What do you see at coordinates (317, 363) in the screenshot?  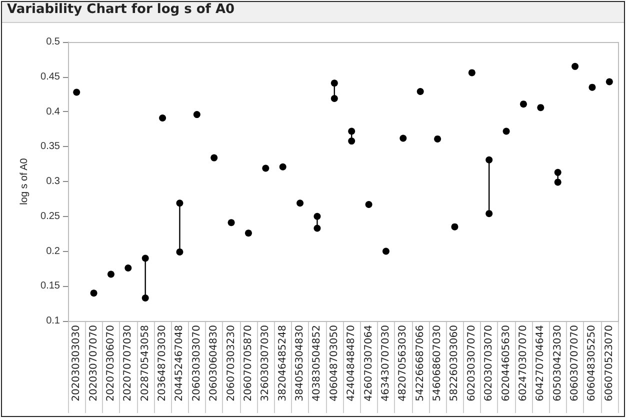 I see `x-tick-label: 403830504852` at bounding box center [317, 363].